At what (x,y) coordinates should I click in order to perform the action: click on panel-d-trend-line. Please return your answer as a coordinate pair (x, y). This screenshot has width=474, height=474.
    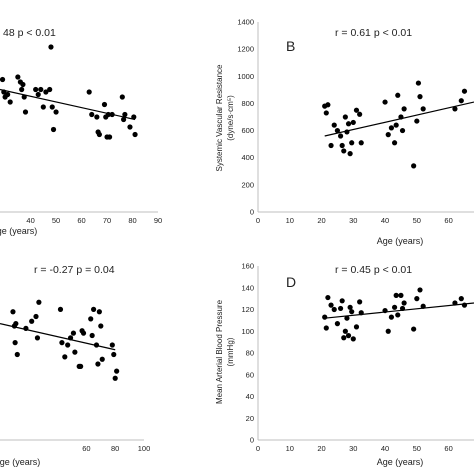
    Looking at the image, I should click on (399, 310).